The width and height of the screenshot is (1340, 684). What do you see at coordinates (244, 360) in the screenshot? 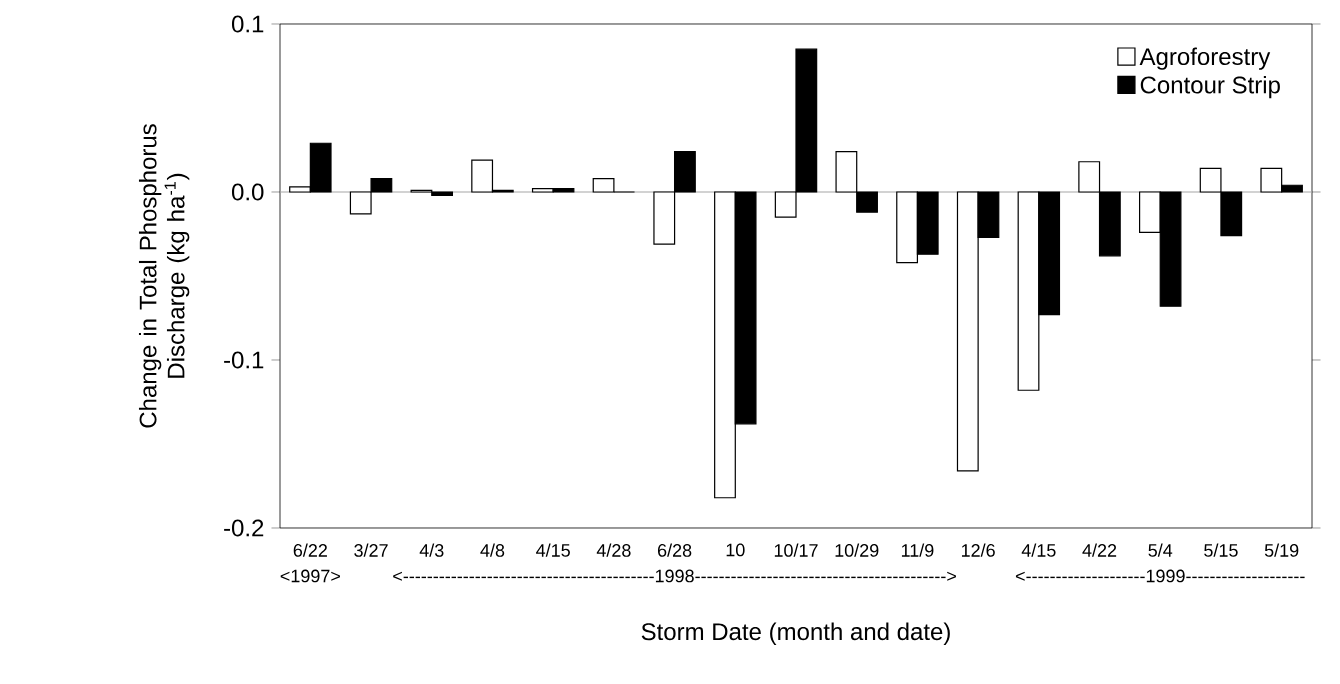
I see `y-tick-label: -0.1` at bounding box center [244, 360].